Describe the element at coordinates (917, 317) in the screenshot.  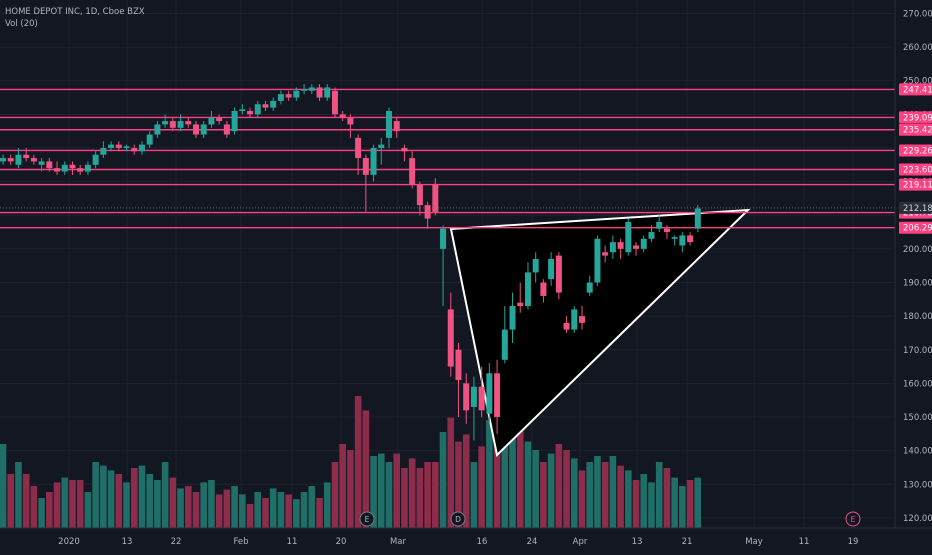
I see `y-tick-label: 180.00` at that location.